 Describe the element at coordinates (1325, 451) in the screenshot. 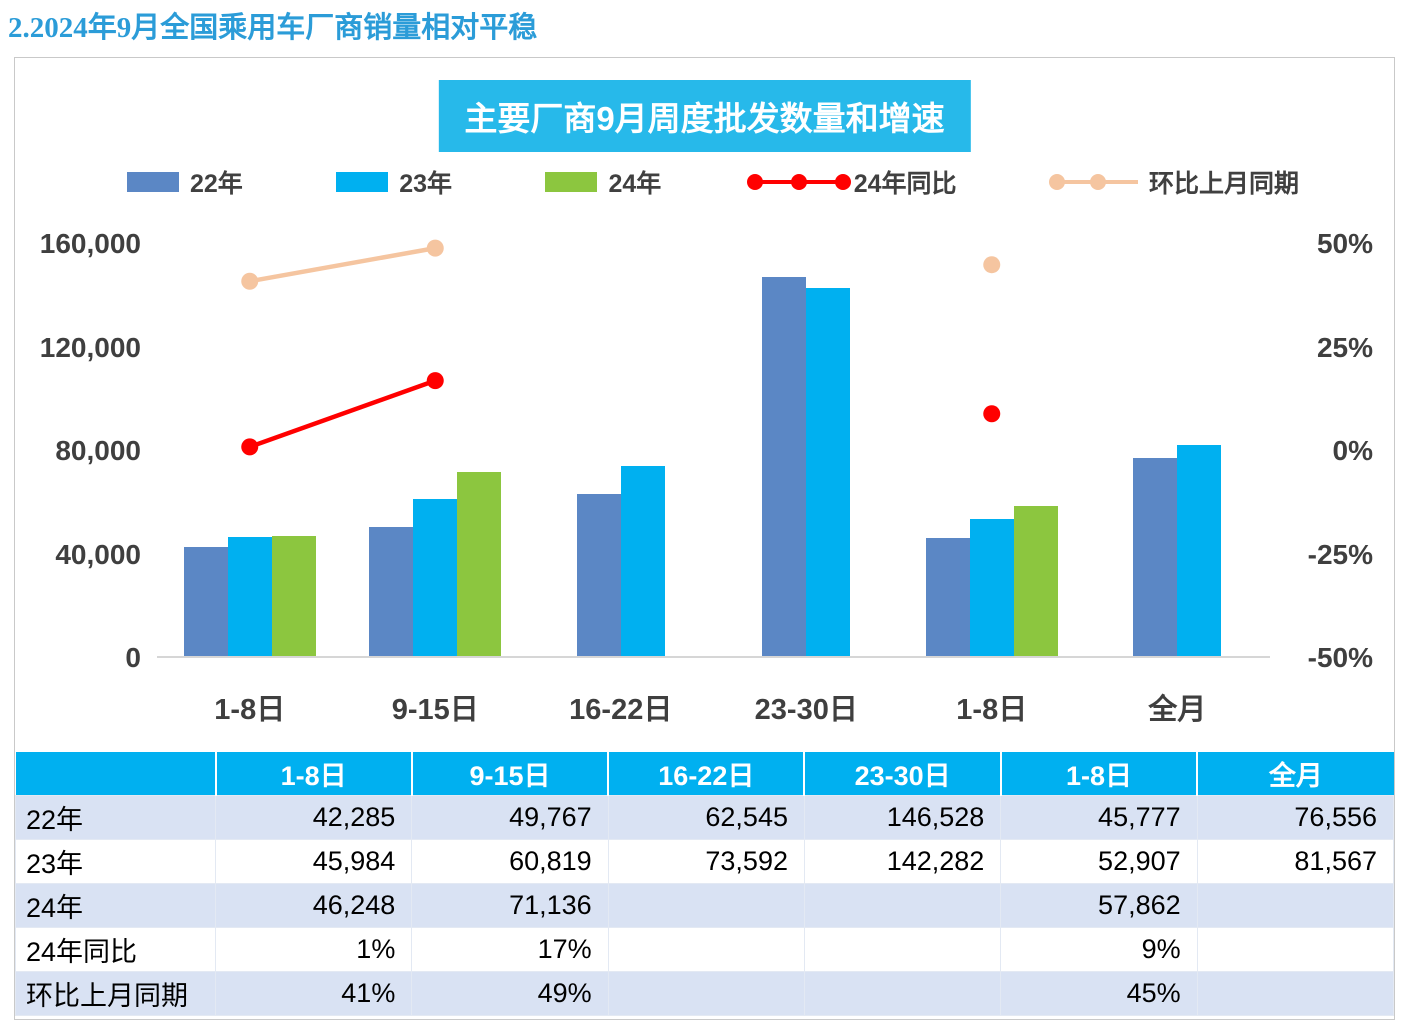

I see `y-axis-right: 50% 25% 0% -25% -50%` at that location.